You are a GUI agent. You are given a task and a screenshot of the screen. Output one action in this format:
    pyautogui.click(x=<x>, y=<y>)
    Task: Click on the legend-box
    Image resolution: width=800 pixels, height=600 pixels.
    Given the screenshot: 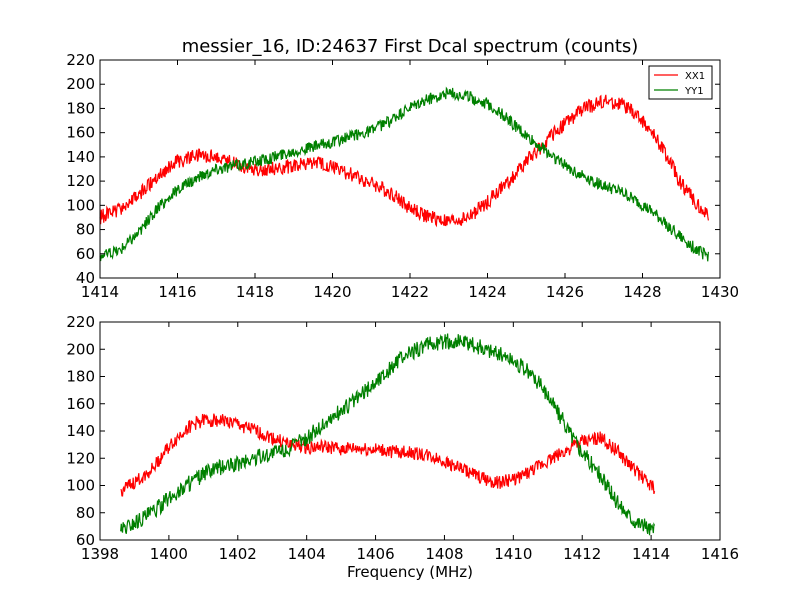 What is the action you would take?
    pyautogui.click(x=680, y=82)
    